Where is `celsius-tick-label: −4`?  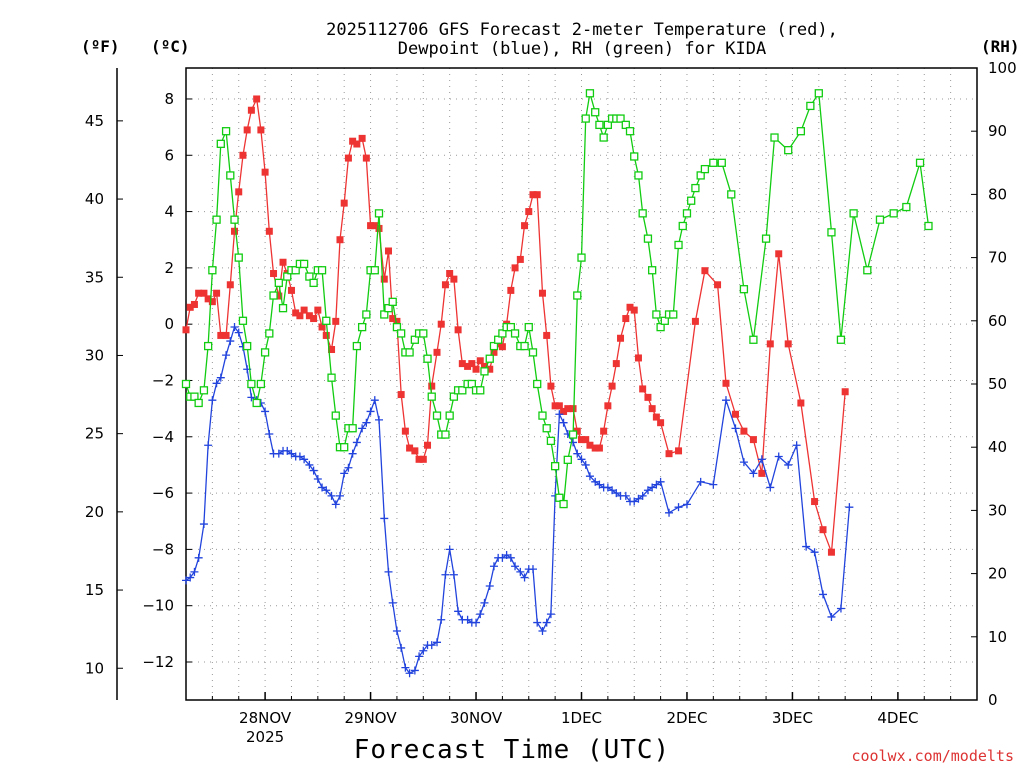
celsius-tick-label: −4 is located at coordinates (163, 437).